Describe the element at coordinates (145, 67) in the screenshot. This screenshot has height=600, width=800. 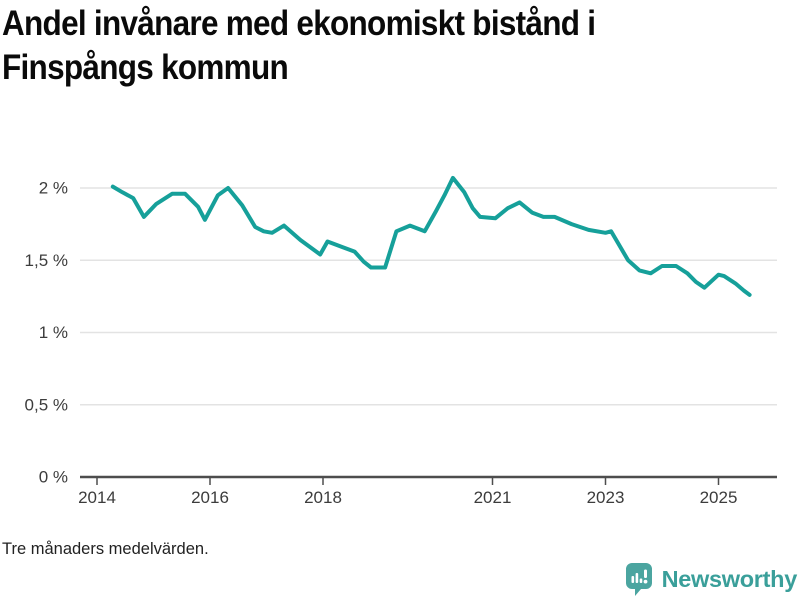
I see `page-title-line-2: Finspångs kommun` at that location.